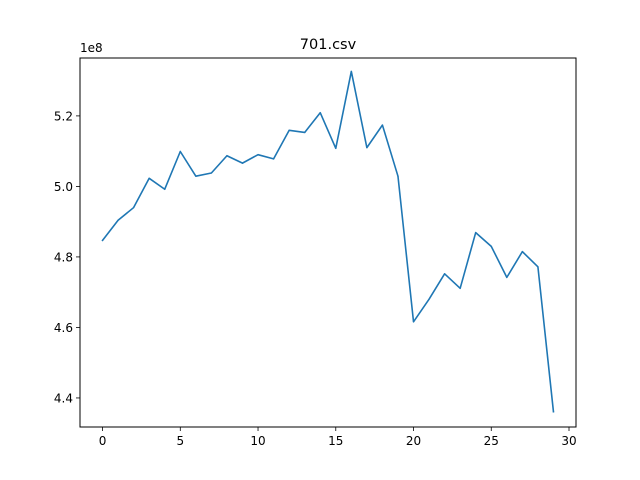  I want to click on x-tick-label: 10, so click(257, 441).